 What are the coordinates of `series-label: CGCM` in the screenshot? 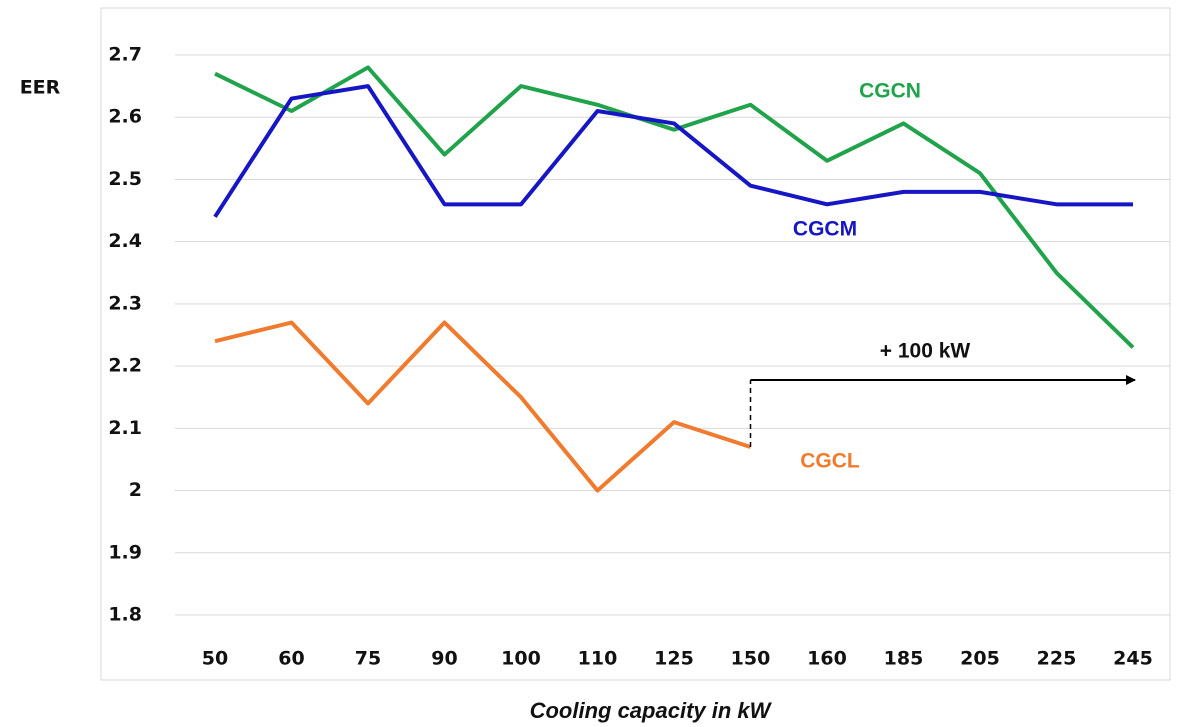 It's located at (825, 229).